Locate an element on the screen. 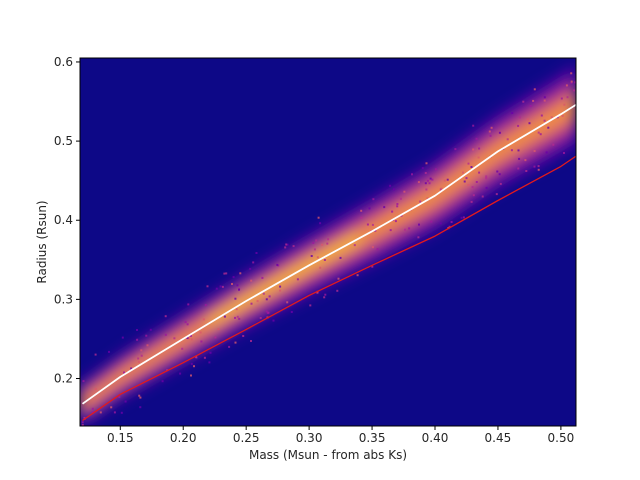  y-axis-ticks: 0.2 0.3 0.4 0.5 0.6 is located at coordinates (67, 220).